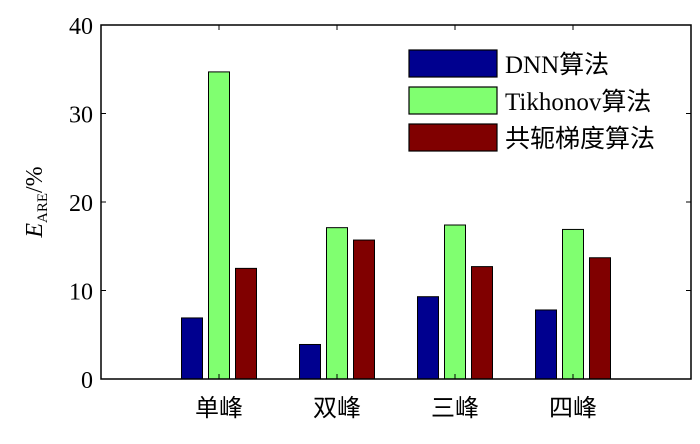 The width and height of the screenshot is (700, 444). I want to click on y-tick-label: 20, so click(81, 204).